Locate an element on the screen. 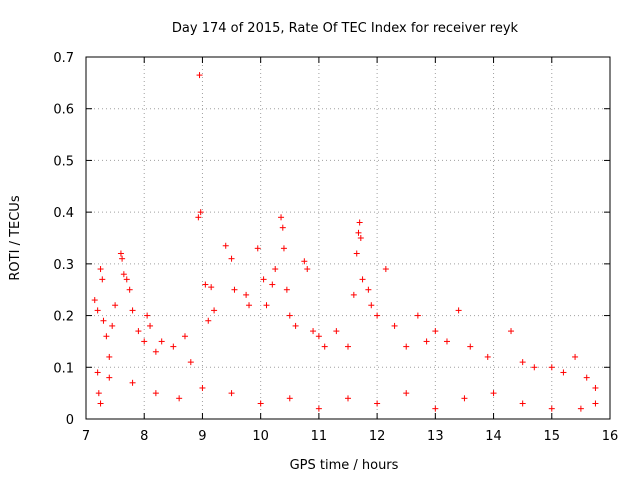  x-tick-label: 13 is located at coordinates (435, 436).